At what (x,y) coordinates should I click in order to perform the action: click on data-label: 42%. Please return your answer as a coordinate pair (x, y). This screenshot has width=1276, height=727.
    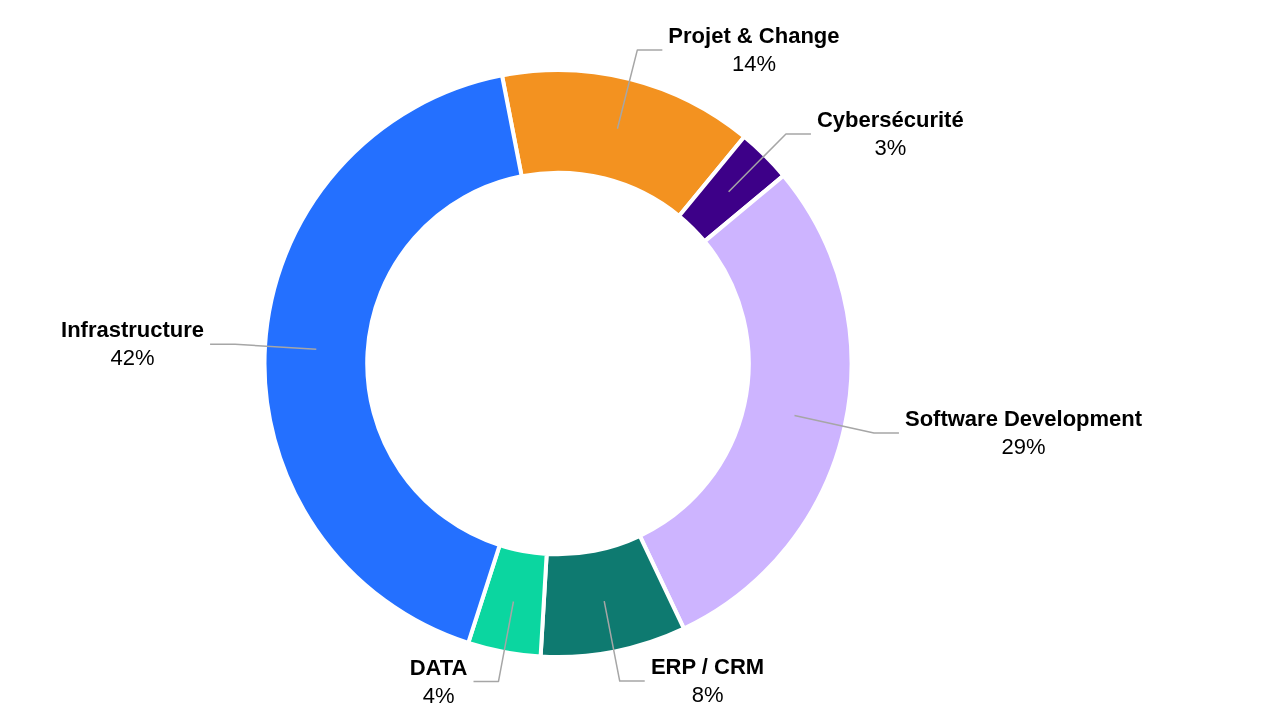
    Looking at the image, I should click on (132, 358).